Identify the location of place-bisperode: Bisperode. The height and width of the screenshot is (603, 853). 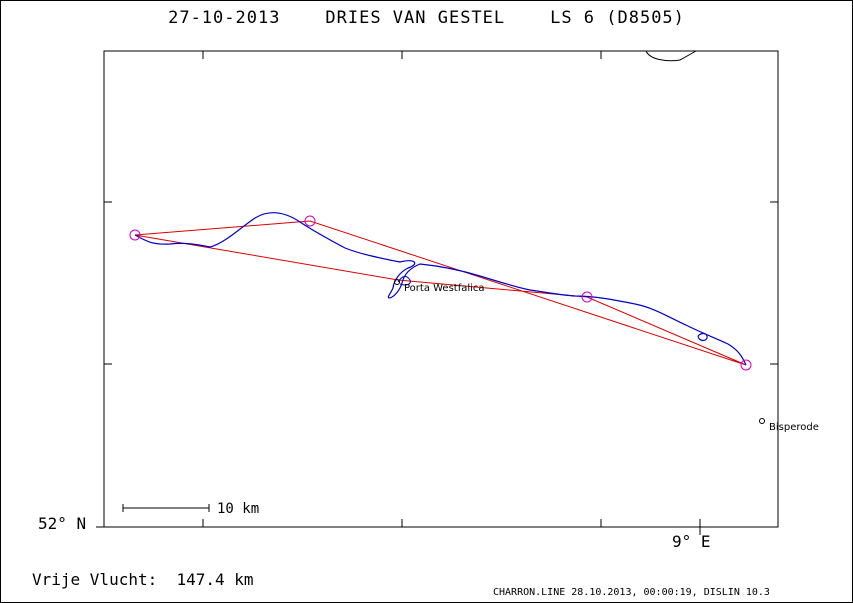
(794, 427).